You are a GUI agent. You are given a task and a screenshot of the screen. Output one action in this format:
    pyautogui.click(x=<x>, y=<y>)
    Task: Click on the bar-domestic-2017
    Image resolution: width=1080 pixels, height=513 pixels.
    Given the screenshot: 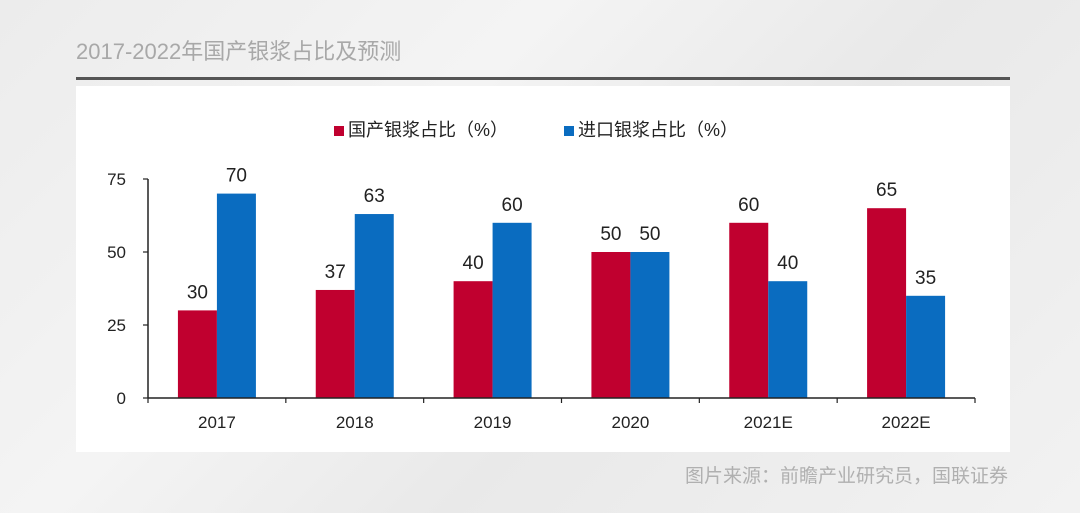 What is the action you would take?
    pyautogui.click(x=197, y=354)
    